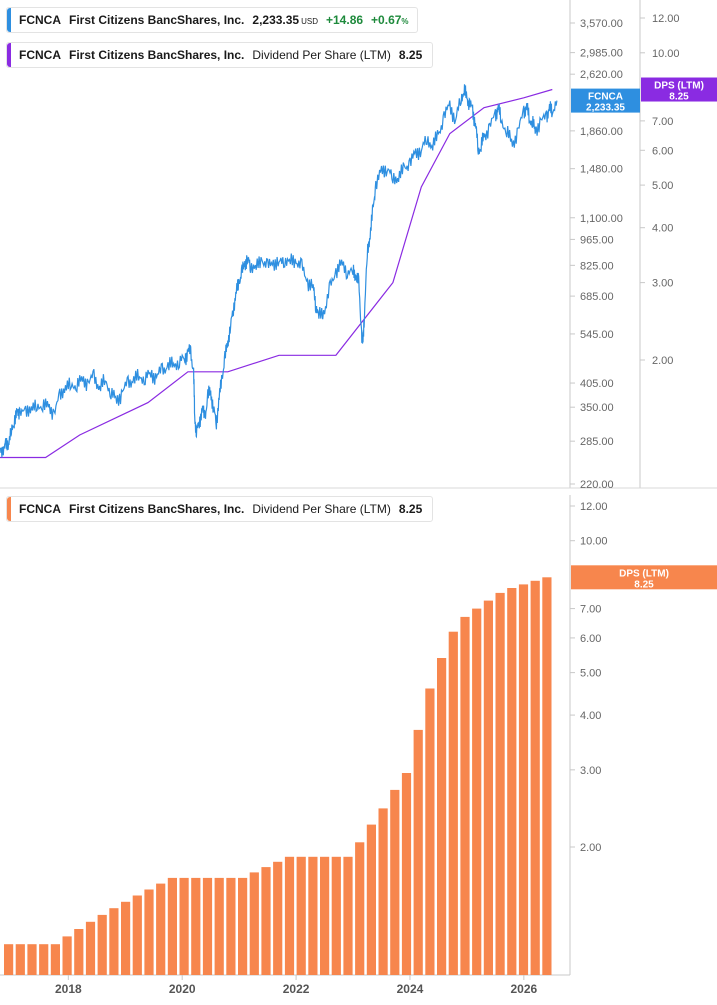 The width and height of the screenshot is (717, 1005). I want to click on bar-axis-tick-label: 6.00, so click(590, 639).